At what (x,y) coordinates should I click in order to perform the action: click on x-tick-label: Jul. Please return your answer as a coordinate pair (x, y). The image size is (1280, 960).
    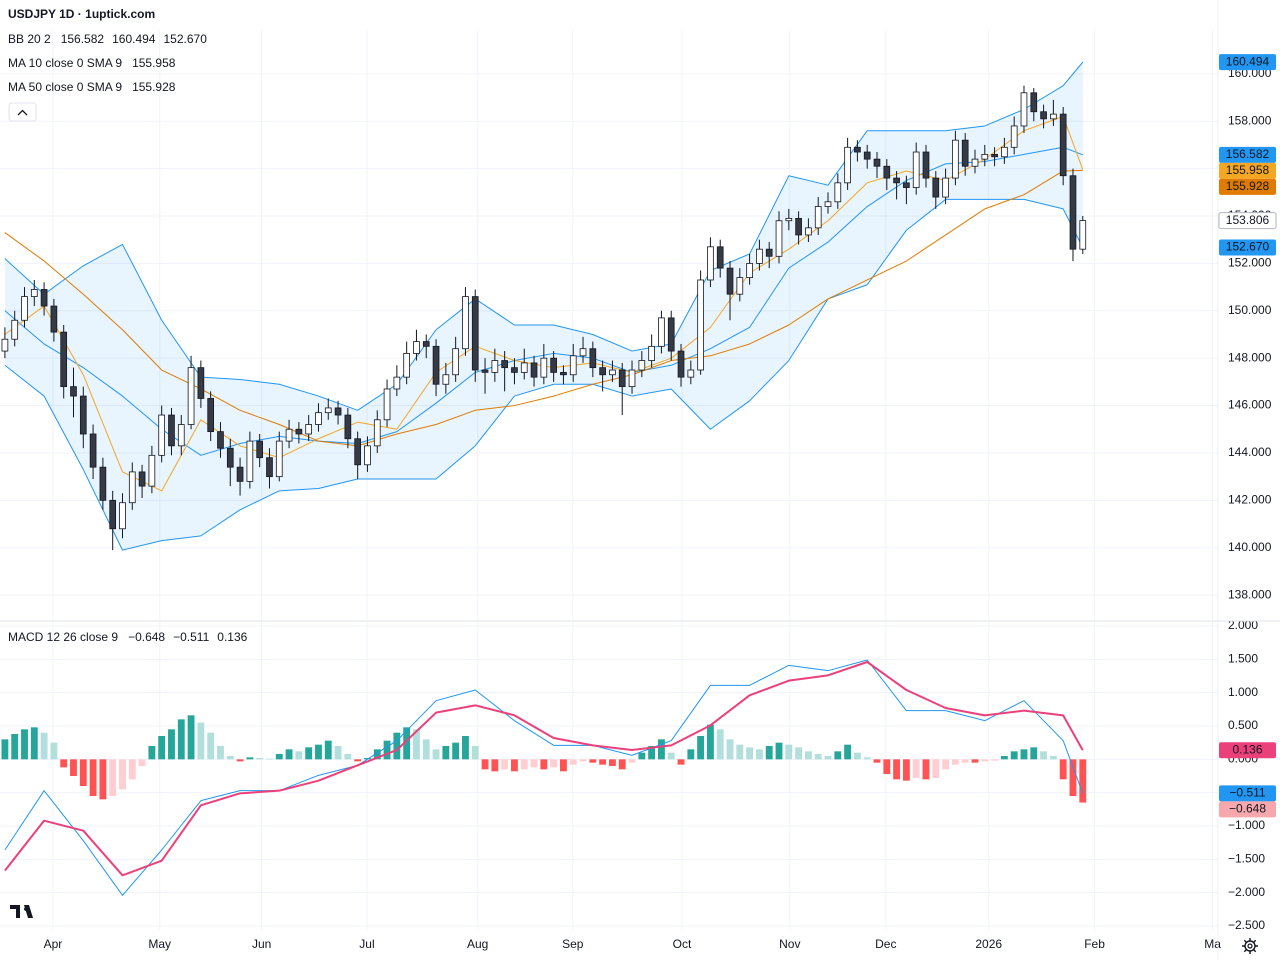
    Looking at the image, I should click on (366, 944).